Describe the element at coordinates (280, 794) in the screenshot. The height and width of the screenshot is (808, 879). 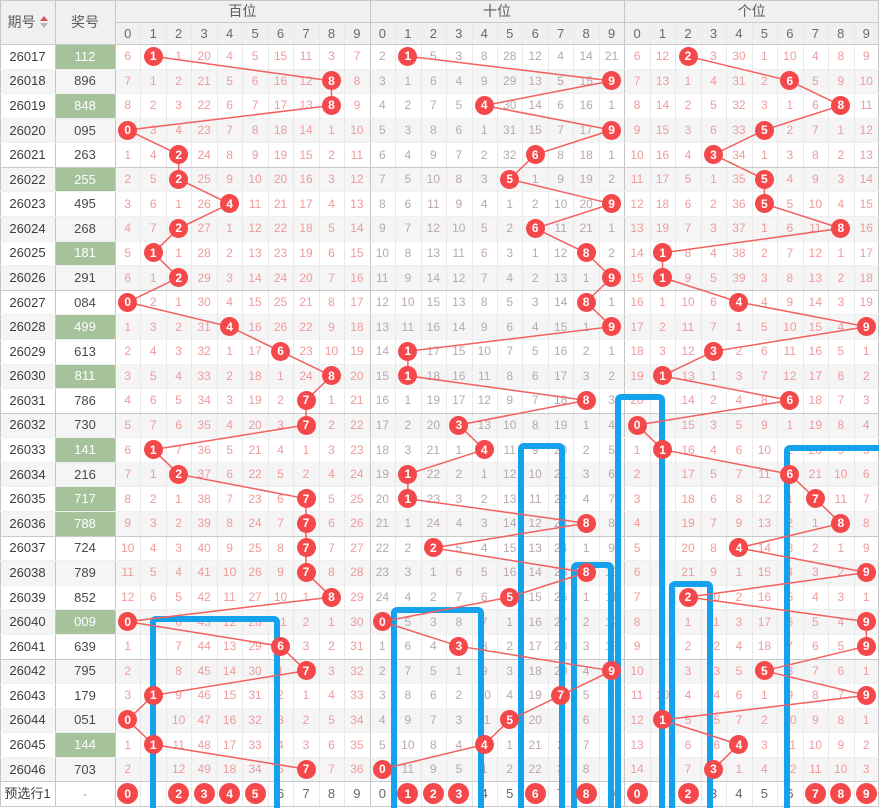
I see `preselect-number: 6` at that location.